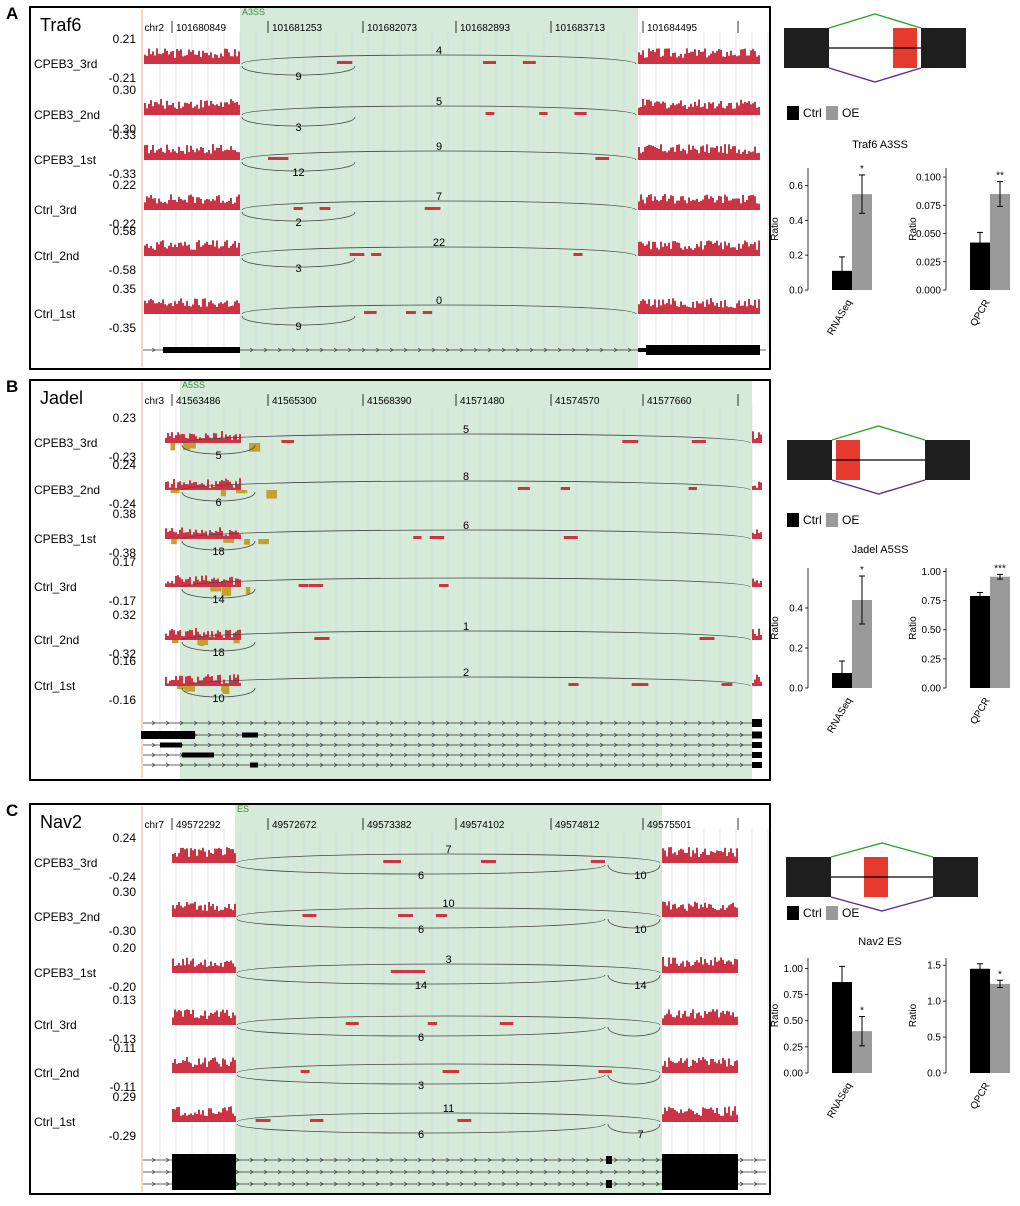 Image resolution: width=1020 pixels, height=1206 pixels. Describe the element at coordinates (55, 686) in the screenshot. I see `sample-name: Ctrl_1st` at that location.